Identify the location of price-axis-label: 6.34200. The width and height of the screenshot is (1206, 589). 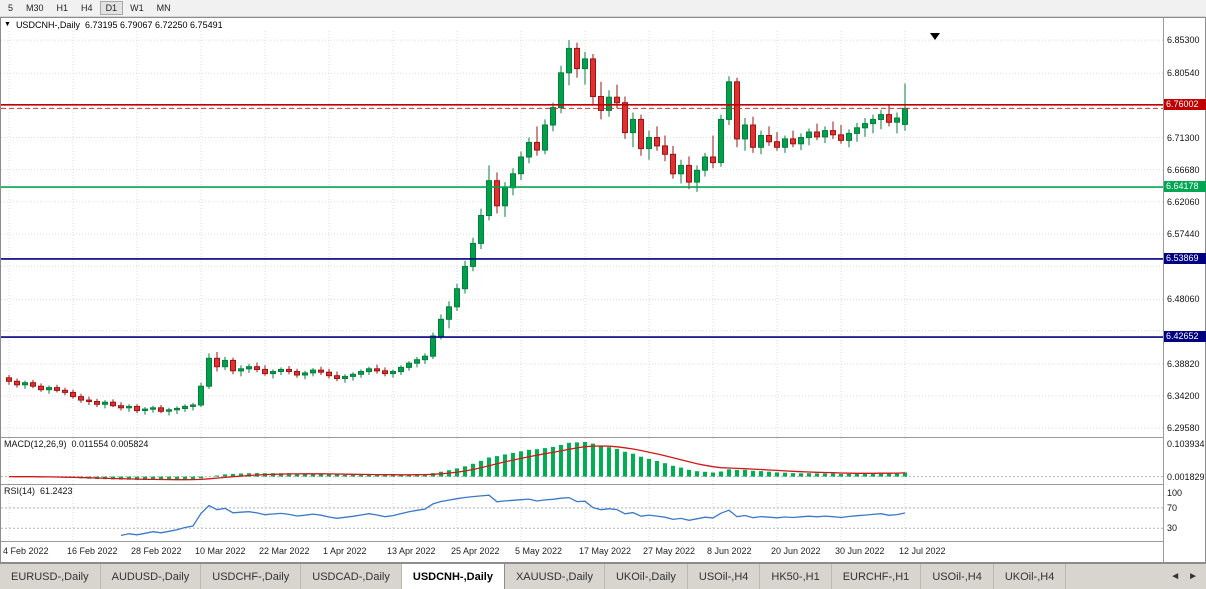
(1183, 396).